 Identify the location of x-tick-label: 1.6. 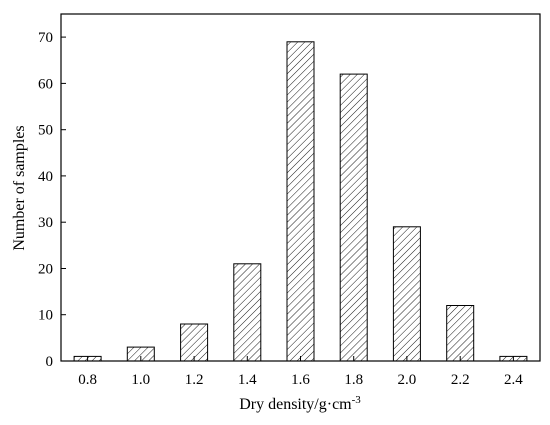
(300, 380).